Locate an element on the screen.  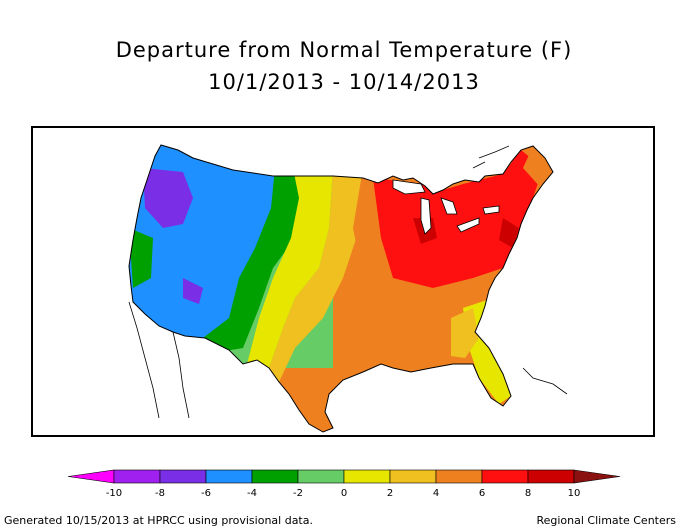
legend-tick-label: -10 is located at coordinates (114, 493).